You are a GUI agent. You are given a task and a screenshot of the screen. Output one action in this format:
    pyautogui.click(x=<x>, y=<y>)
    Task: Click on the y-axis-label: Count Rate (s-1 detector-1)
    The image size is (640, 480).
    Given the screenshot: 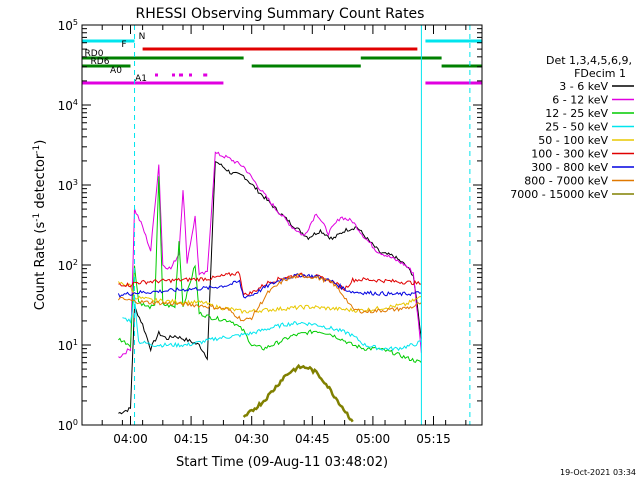 What is the action you would take?
    pyautogui.click(x=40, y=225)
    